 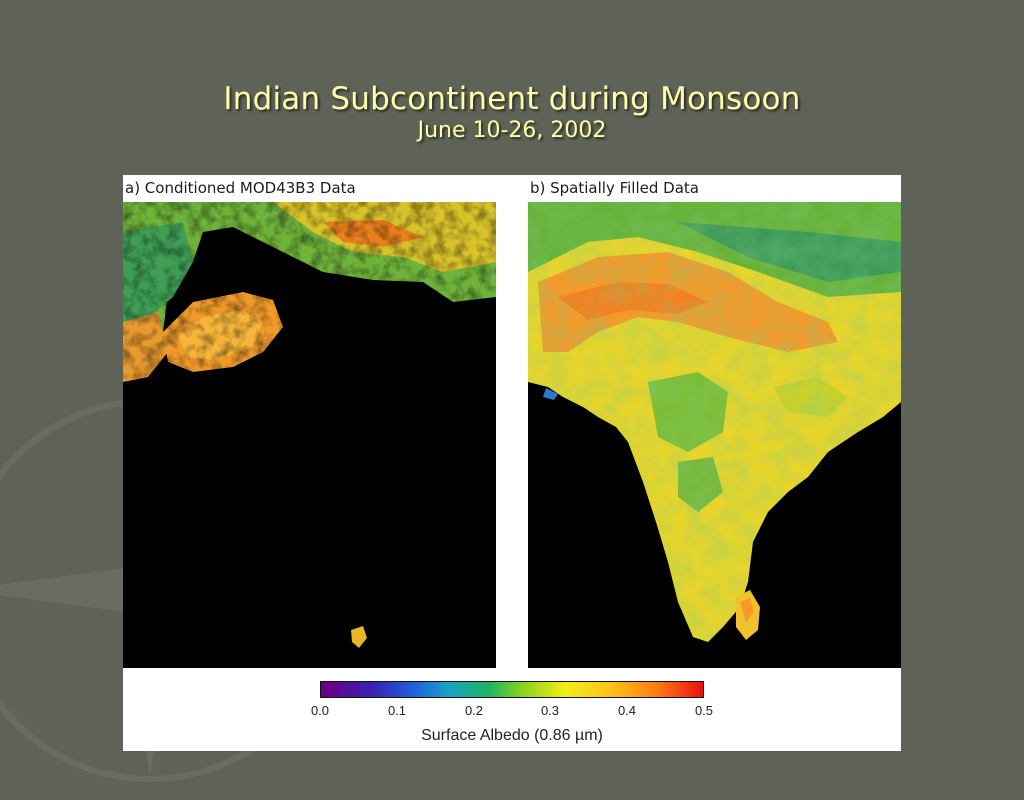 What do you see at coordinates (550, 710) in the screenshot?
I see `colorbar-tick-3: 0.3` at bounding box center [550, 710].